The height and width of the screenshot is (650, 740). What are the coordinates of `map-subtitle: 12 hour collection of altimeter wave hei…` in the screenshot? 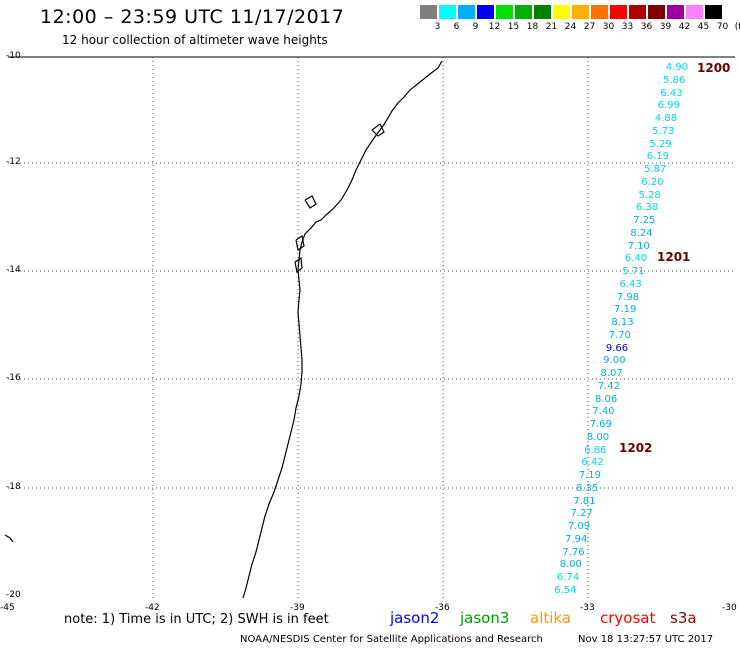 It's located at (195, 40).